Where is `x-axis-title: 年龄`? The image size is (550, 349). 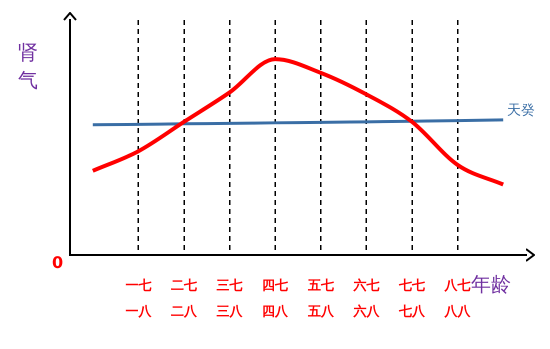
x-axis-title: 年龄 is located at coordinates (491, 284).